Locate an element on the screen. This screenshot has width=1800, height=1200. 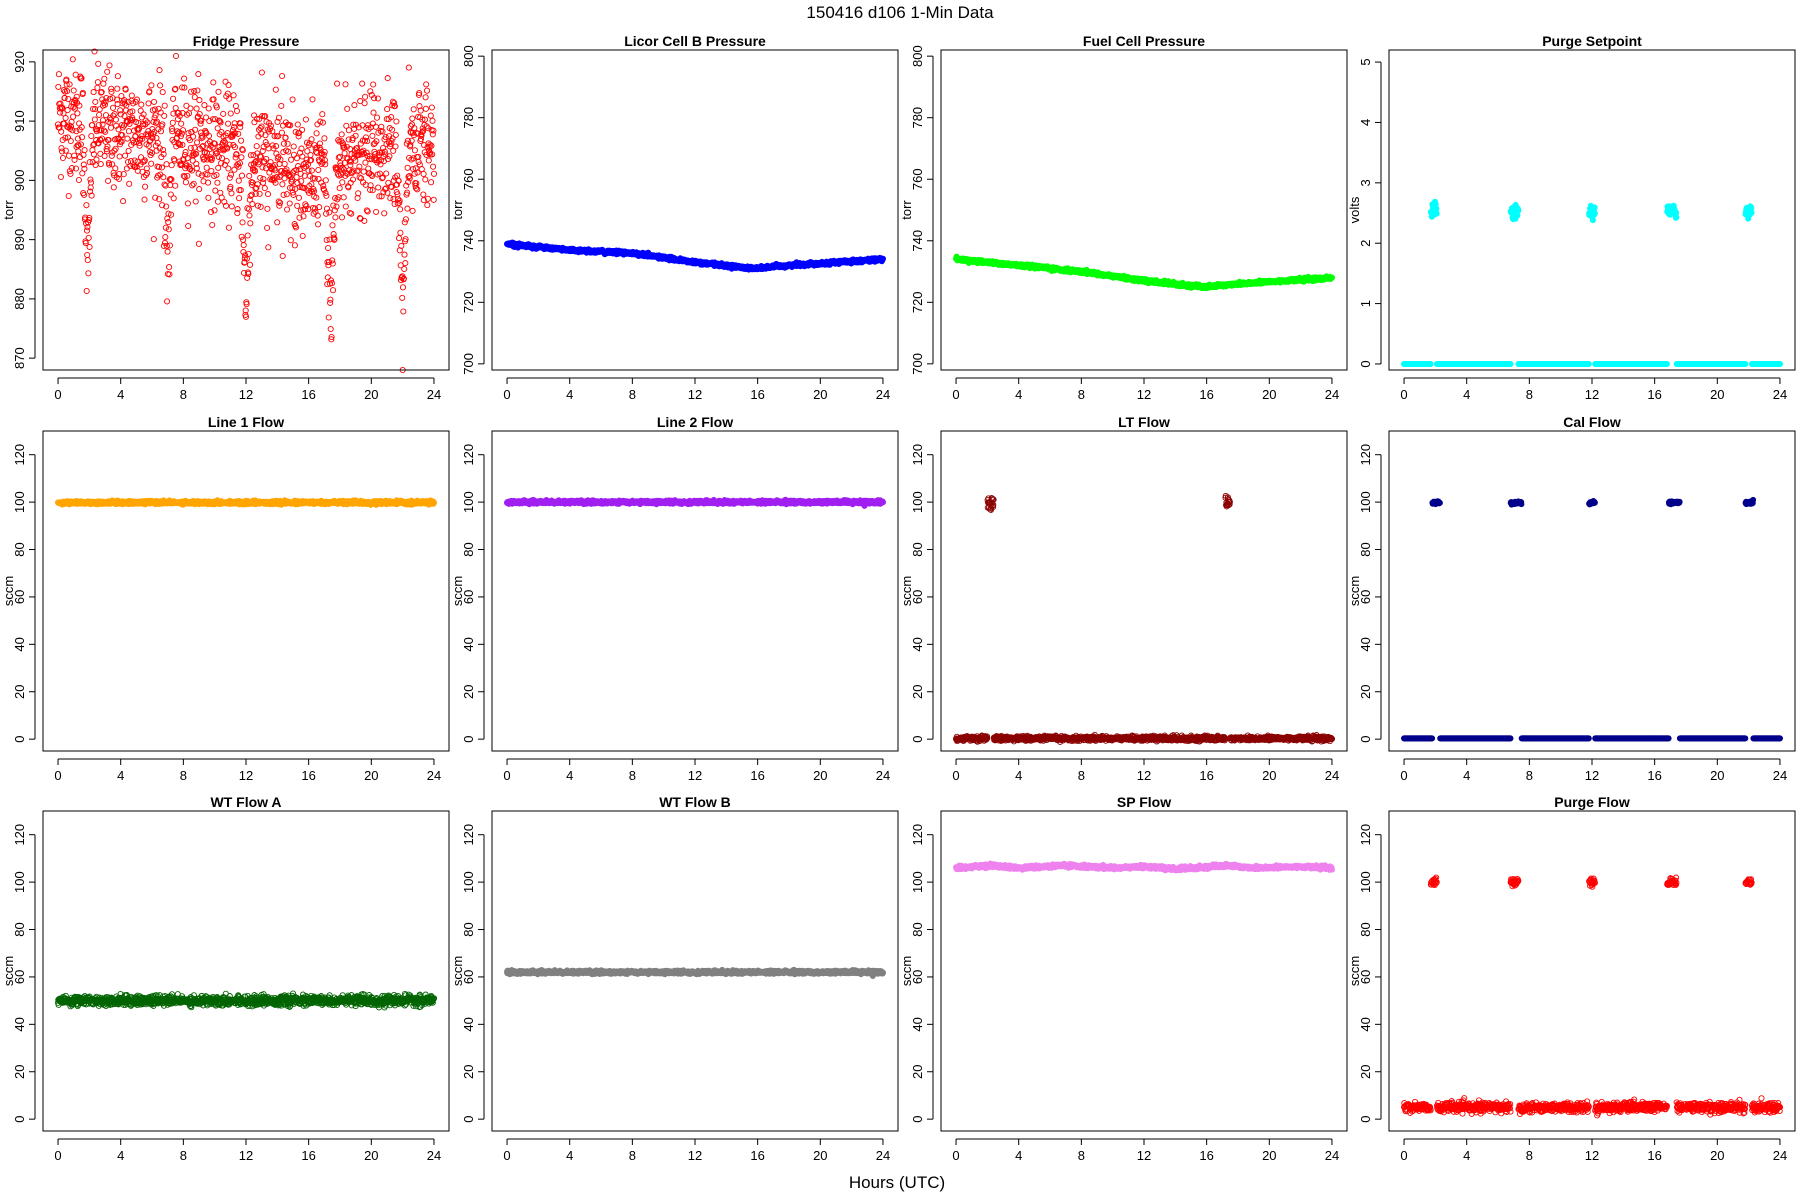
x-tick-label: 16 is located at coordinates (1206, 394).